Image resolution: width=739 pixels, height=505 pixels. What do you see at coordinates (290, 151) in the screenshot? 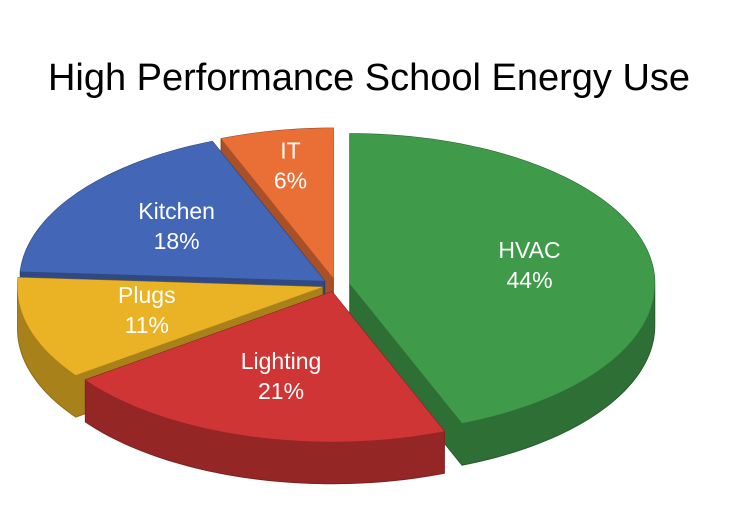
I see `slice-label: IT` at bounding box center [290, 151].